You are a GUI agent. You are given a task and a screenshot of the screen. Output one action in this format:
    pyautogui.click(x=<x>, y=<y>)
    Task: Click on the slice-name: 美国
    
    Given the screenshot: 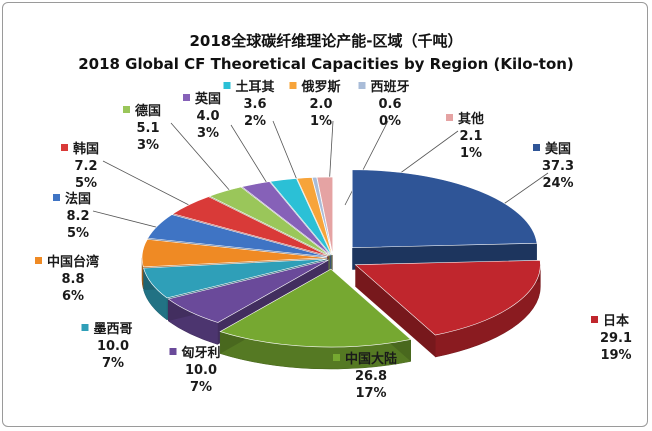 What is the action you would take?
    pyautogui.click(x=558, y=149)
    